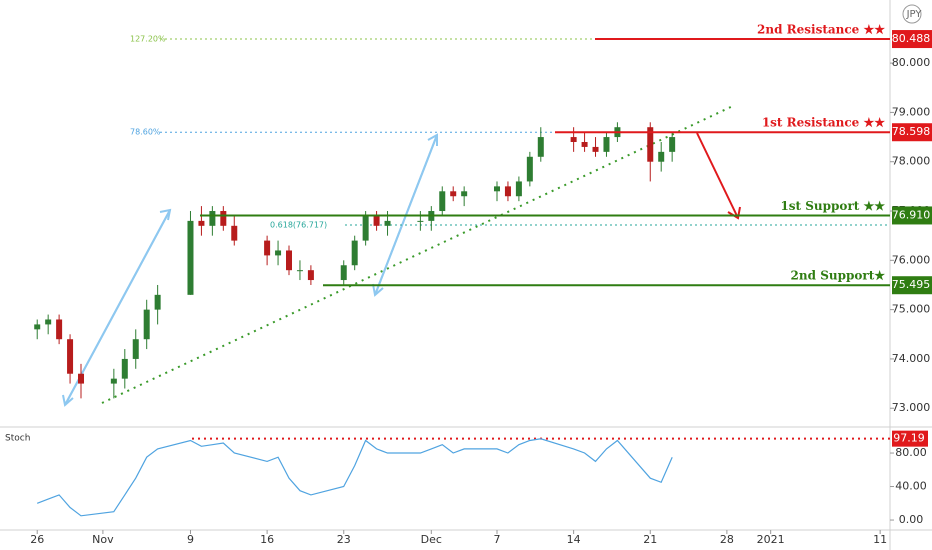 The image size is (932, 550). What do you see at coordinates (17, 439) in the screenshot?
I see `stoch-title: Stoch` at bounding box center [17, 439].